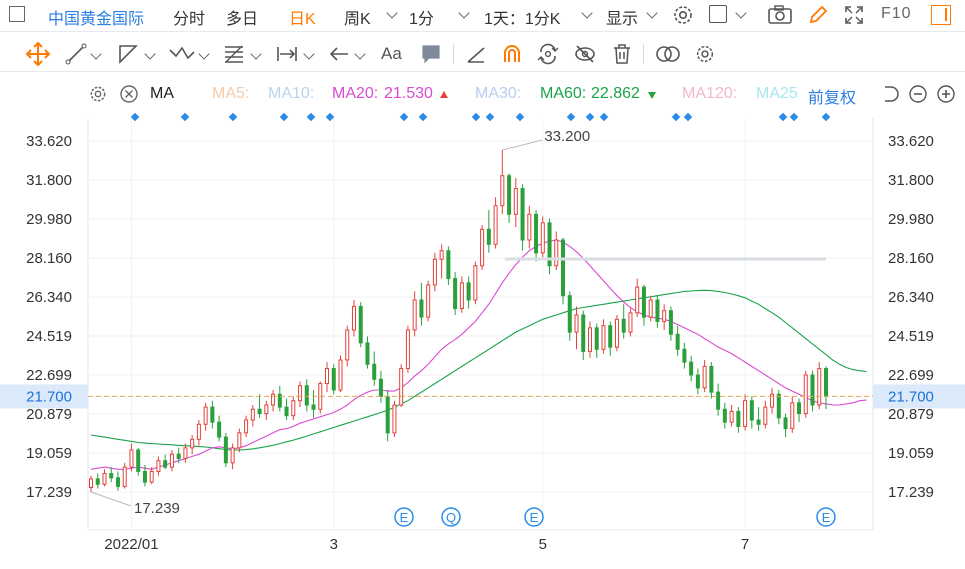 This screenshot has width=965, height=569. What do you see at coordinates (622, 54) in the screenshot?
I see `trash-icon` at bounding box center [622, 54].